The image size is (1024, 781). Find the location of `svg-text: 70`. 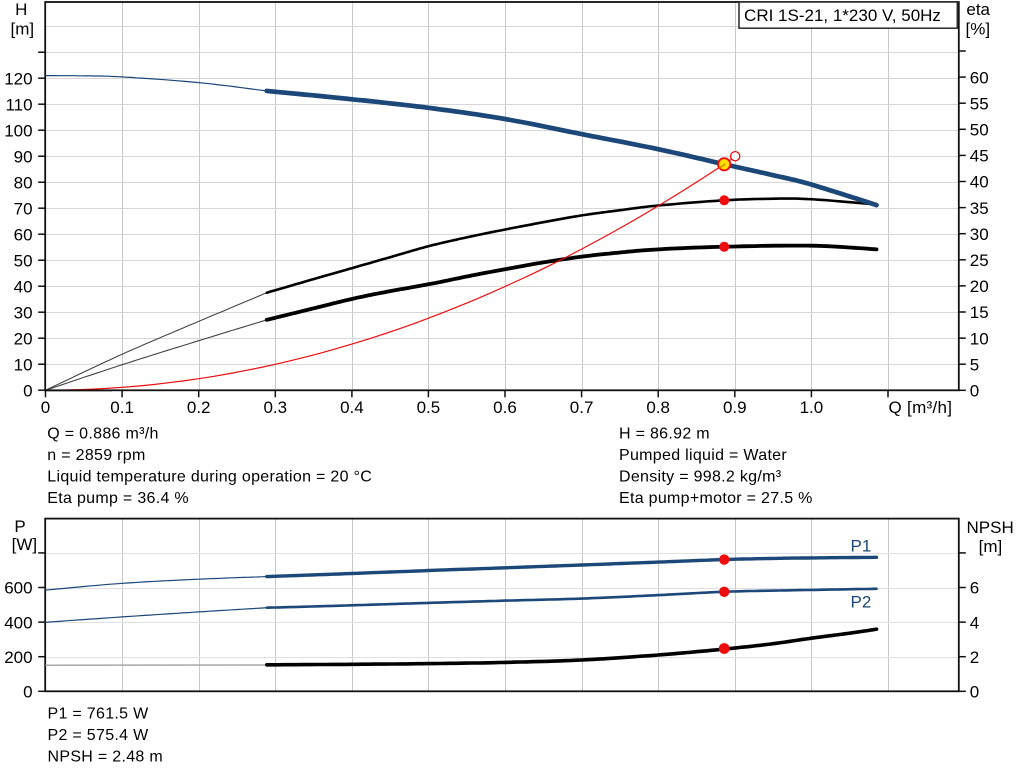

svg-text: 70 is located at coordinates (23, 208).